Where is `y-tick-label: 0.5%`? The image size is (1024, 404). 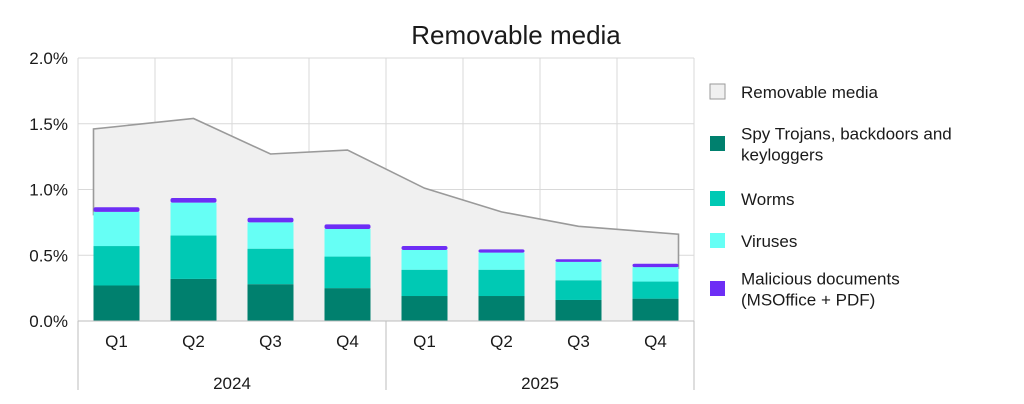 y-tick-label: 0.5% is located at coordinates (48, 255).